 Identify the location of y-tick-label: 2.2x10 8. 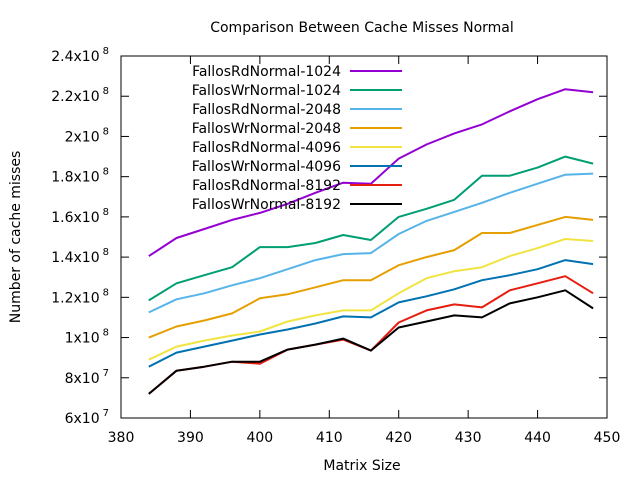
(80, 95).